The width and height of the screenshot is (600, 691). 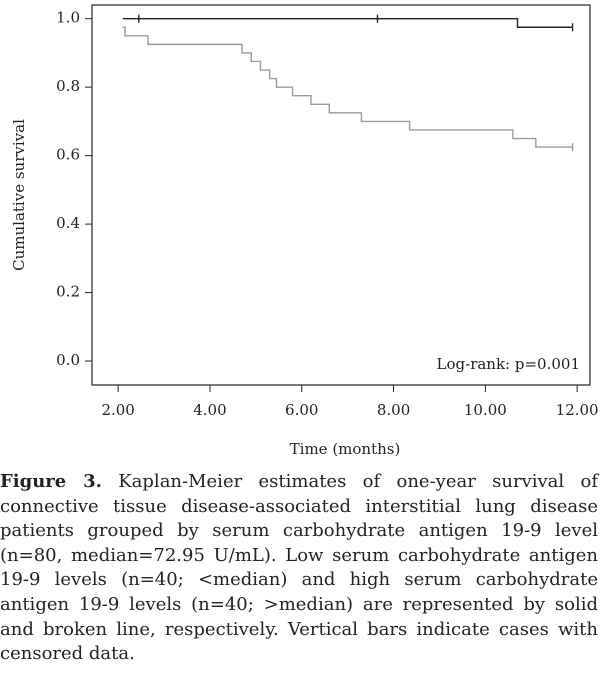 I want to click on x-tick-label: 8.00, so click(x=393, y=410).